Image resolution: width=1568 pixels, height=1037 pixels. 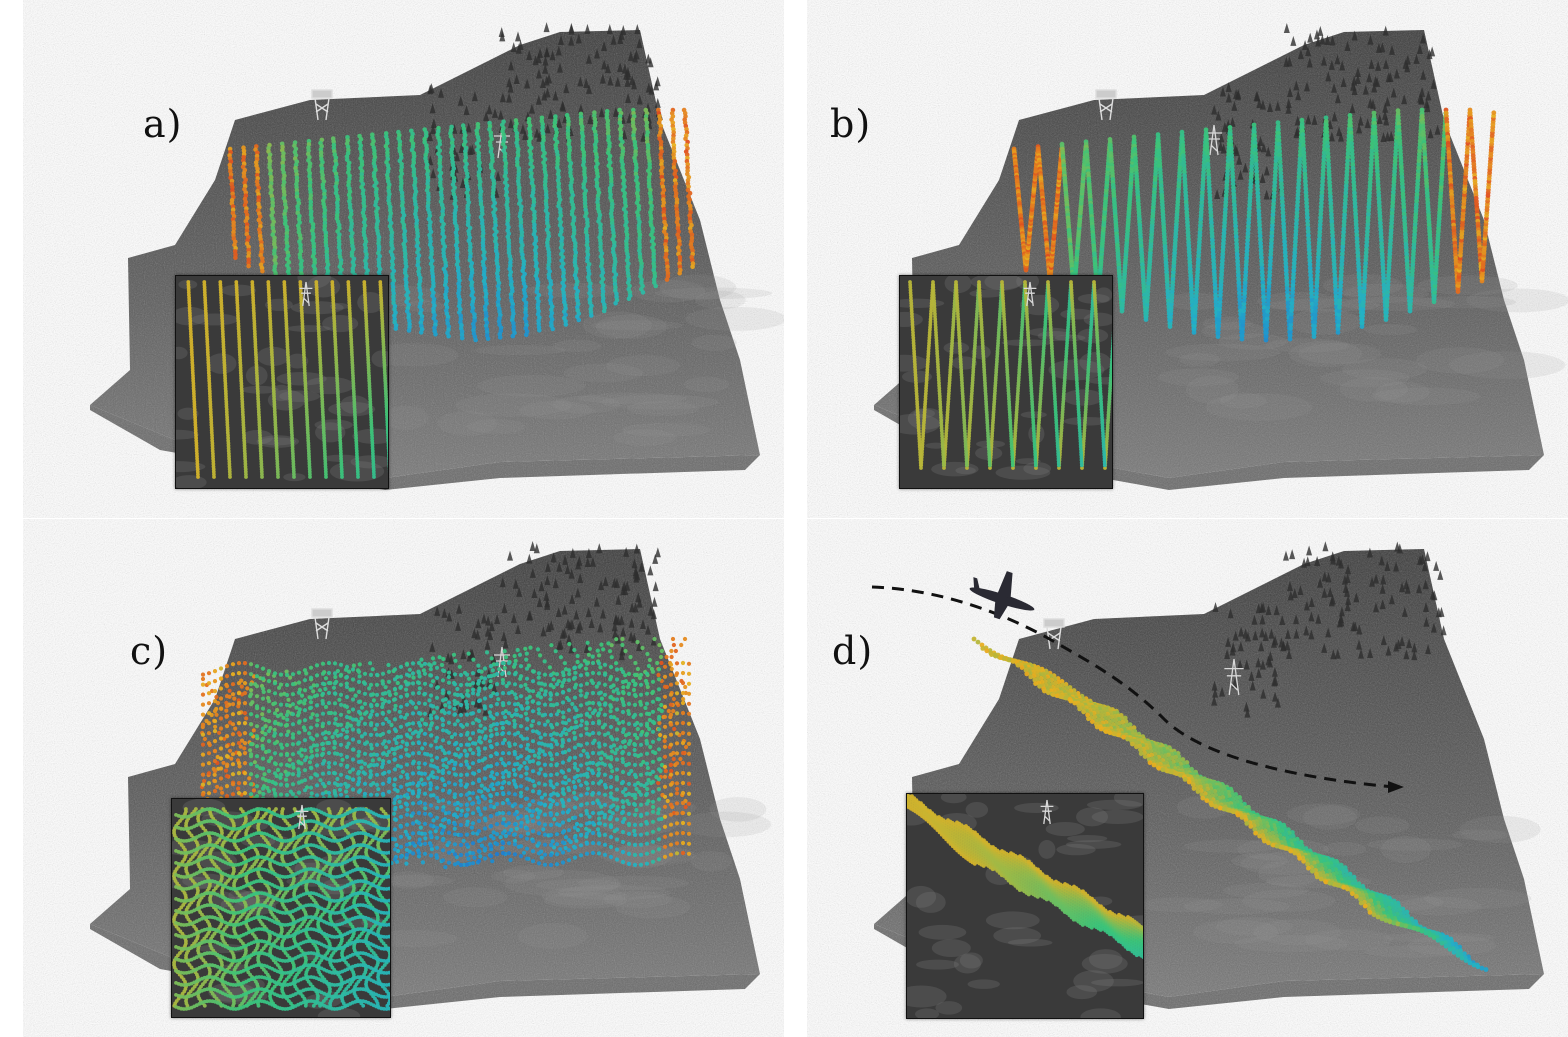 What do you see at coordinates (461, 225) in the screenshot?
I see `point-cloud-parallel` at bounding box center [461, 225].